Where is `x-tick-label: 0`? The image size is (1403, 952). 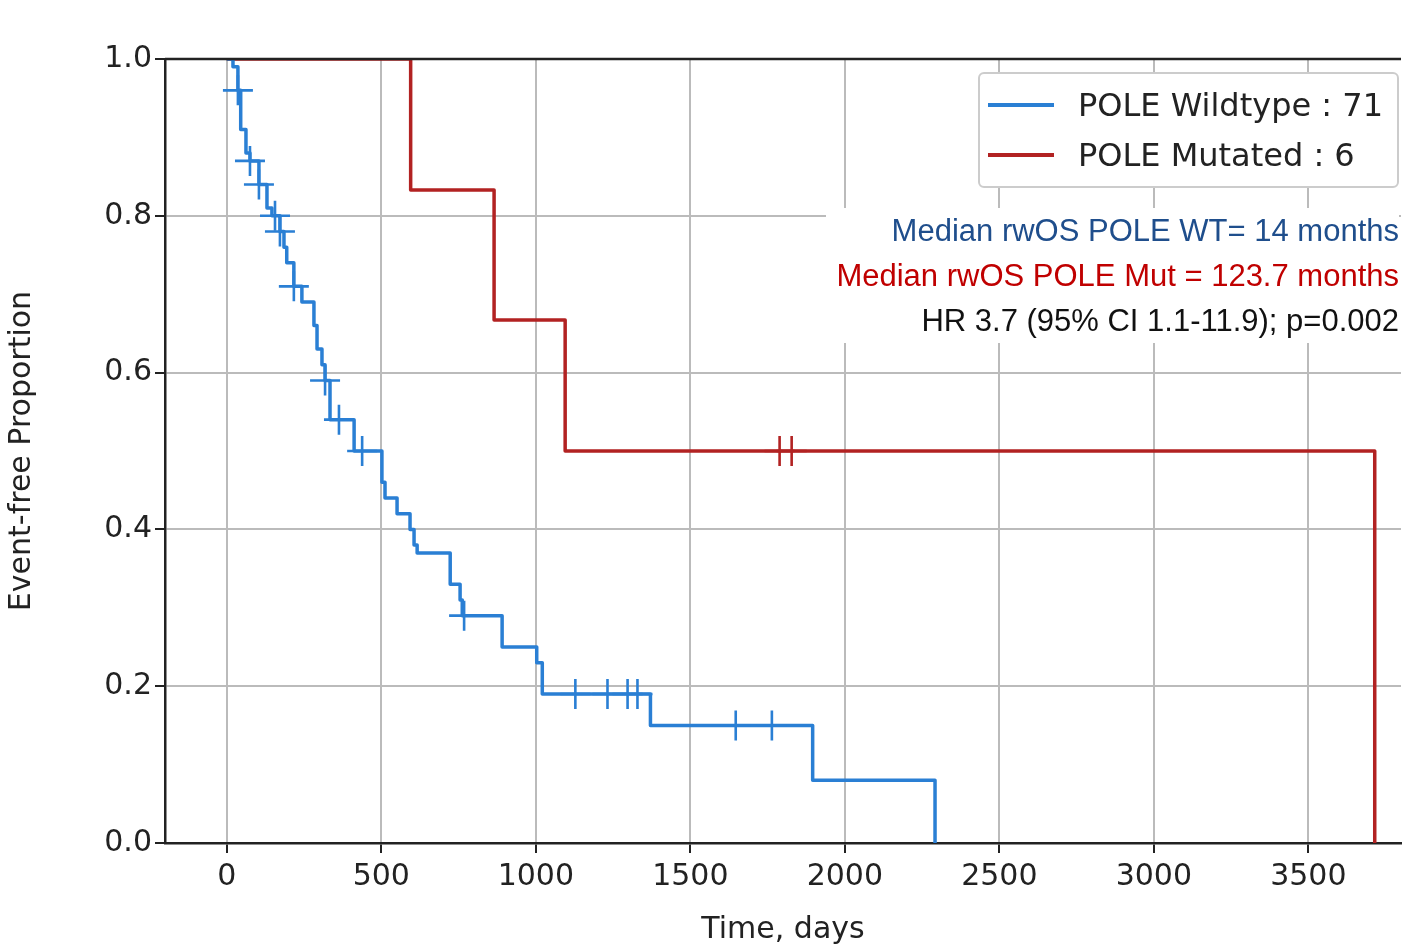 x-tick-label: 0 is located at coordinates (227, 874).